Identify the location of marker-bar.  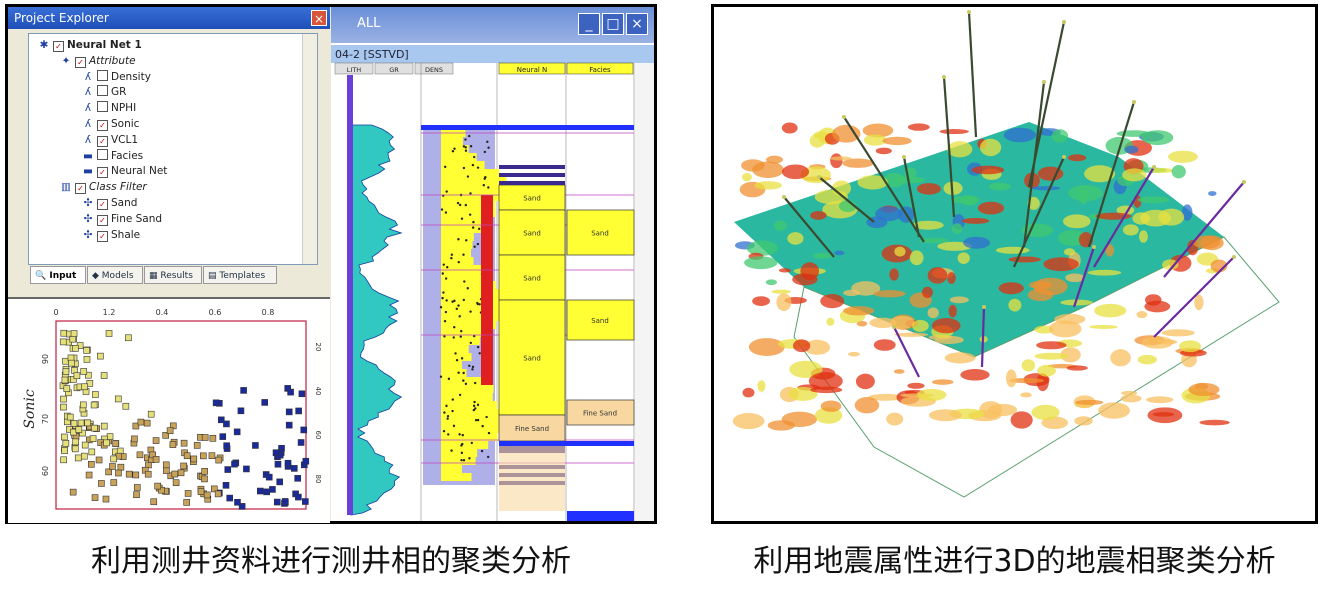
(566, 443).